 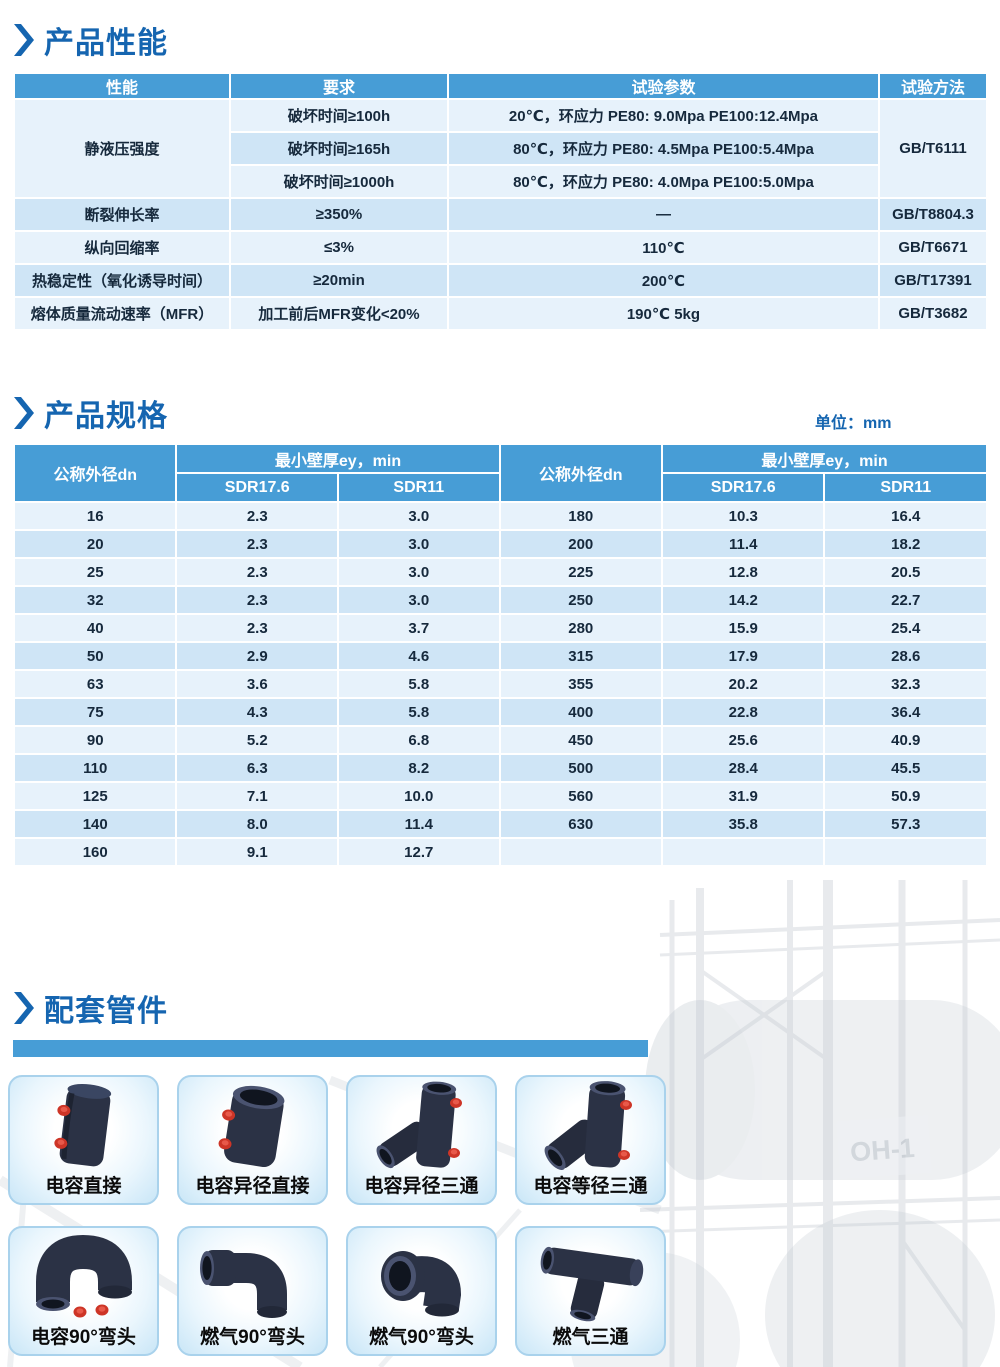 What do you see at coordinates (905, 656) in the screenshot?
I see `spec-cell: 28.6` at bounding box center [905, 656].